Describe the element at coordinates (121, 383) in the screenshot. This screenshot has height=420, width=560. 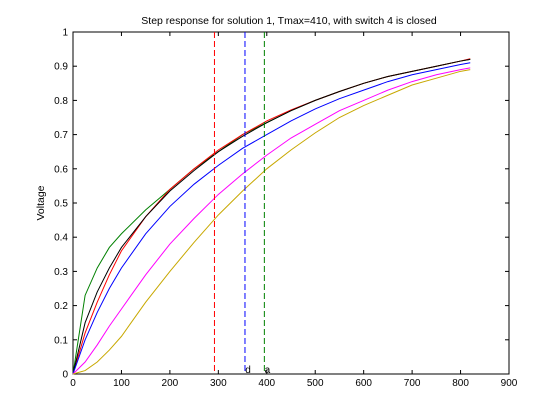
I see `x-tick-label: 100` at that location.